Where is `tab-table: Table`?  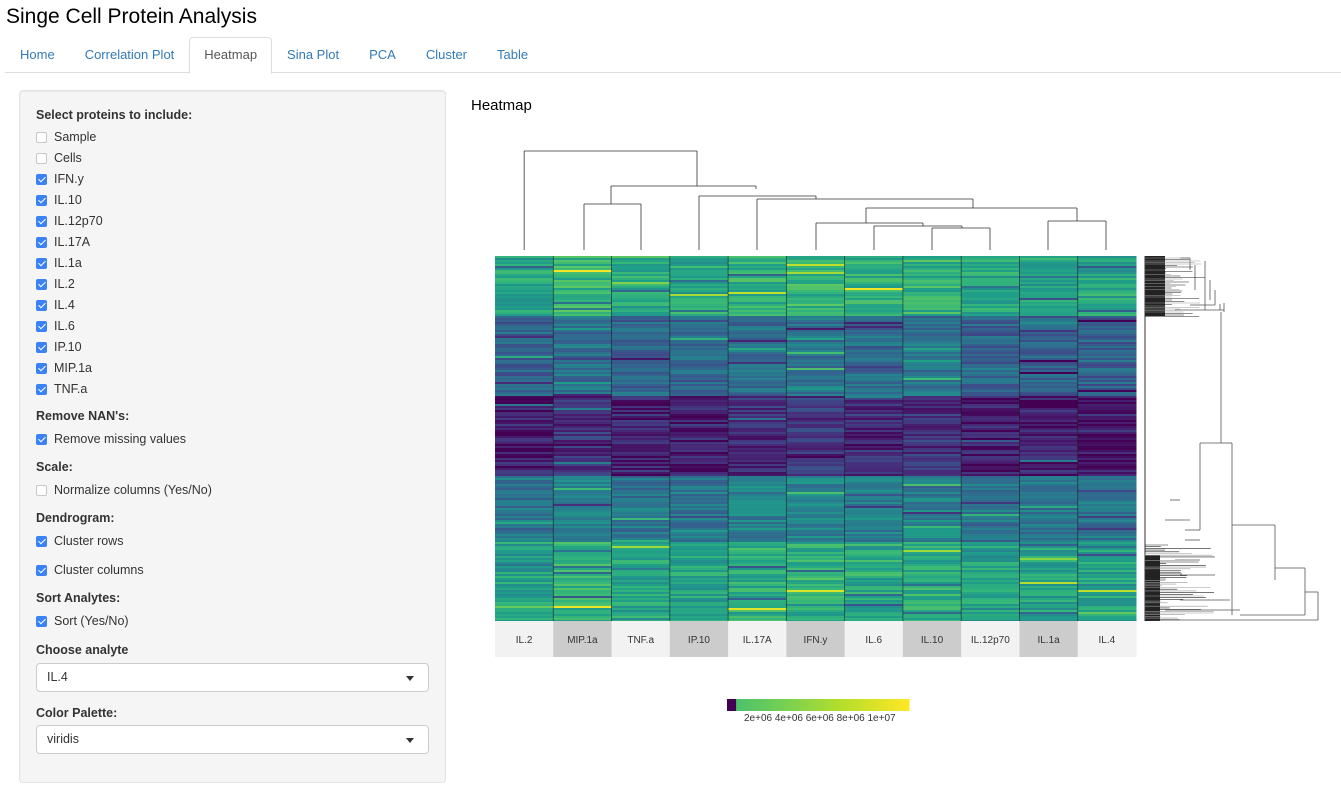 tab-table: Table is located at coordinates (513, 54).